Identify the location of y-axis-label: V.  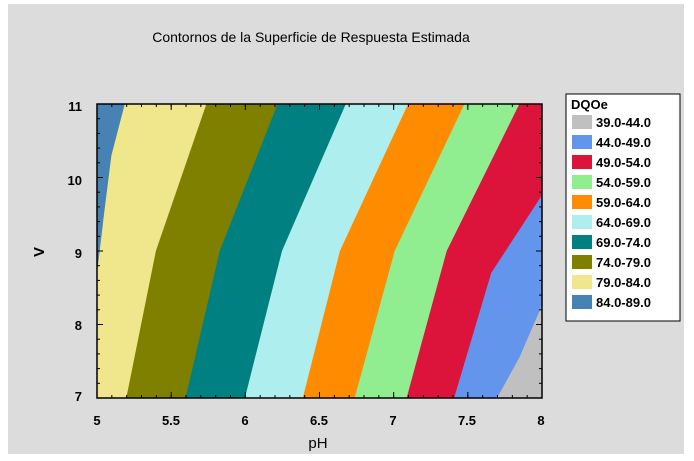
(39, 252).